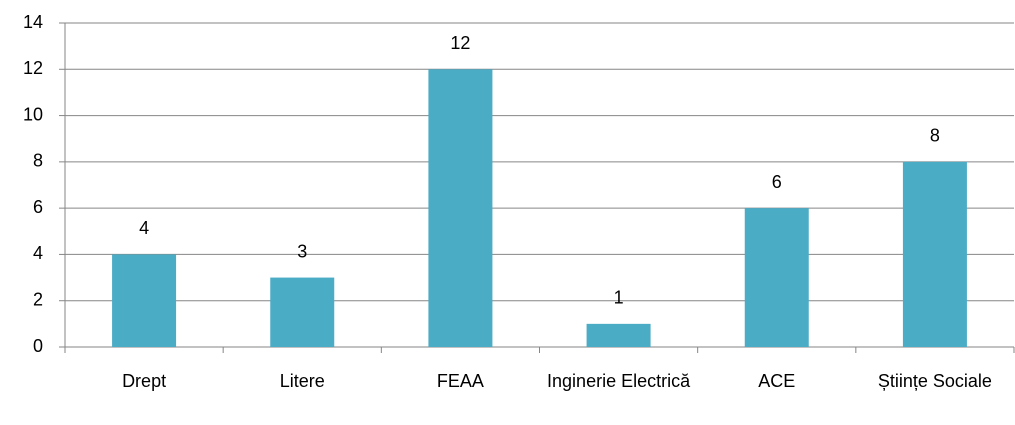 Image resolution: width=1015 pixels, height=425 pixels. Describe the element at coordinates (38, 207) in the screenshot. I see `y-tick-label: 6` at that location.